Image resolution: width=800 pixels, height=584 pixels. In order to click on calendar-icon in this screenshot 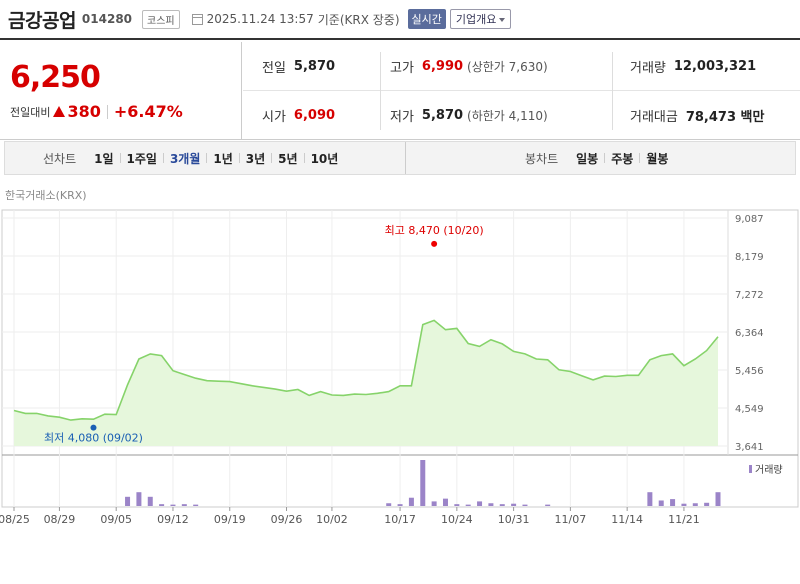, I will do `click(197, 19)`.